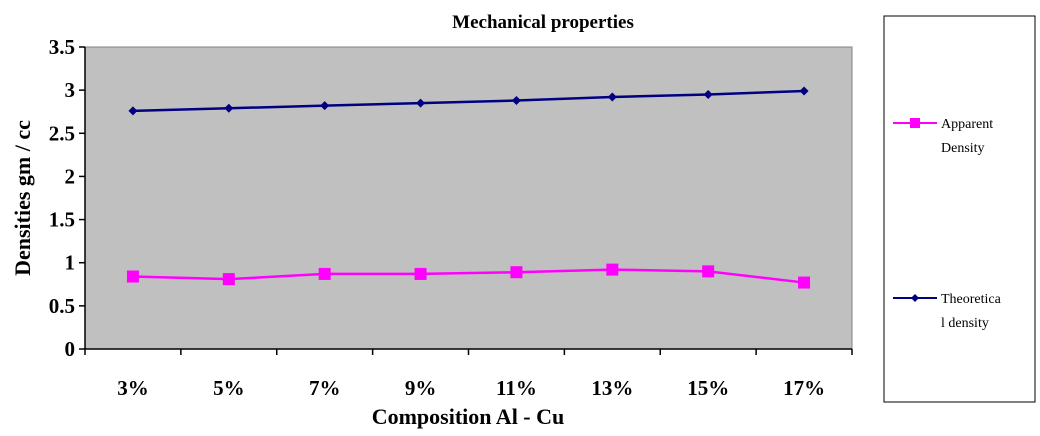 The height and width of the screenshot is (436, 1040). Describe the element at coordinates (67, 198) in the screenshot. I see `y-axis-ticks: 0 0.5 1 1.5 2 2.5 3 3.5` at that location.